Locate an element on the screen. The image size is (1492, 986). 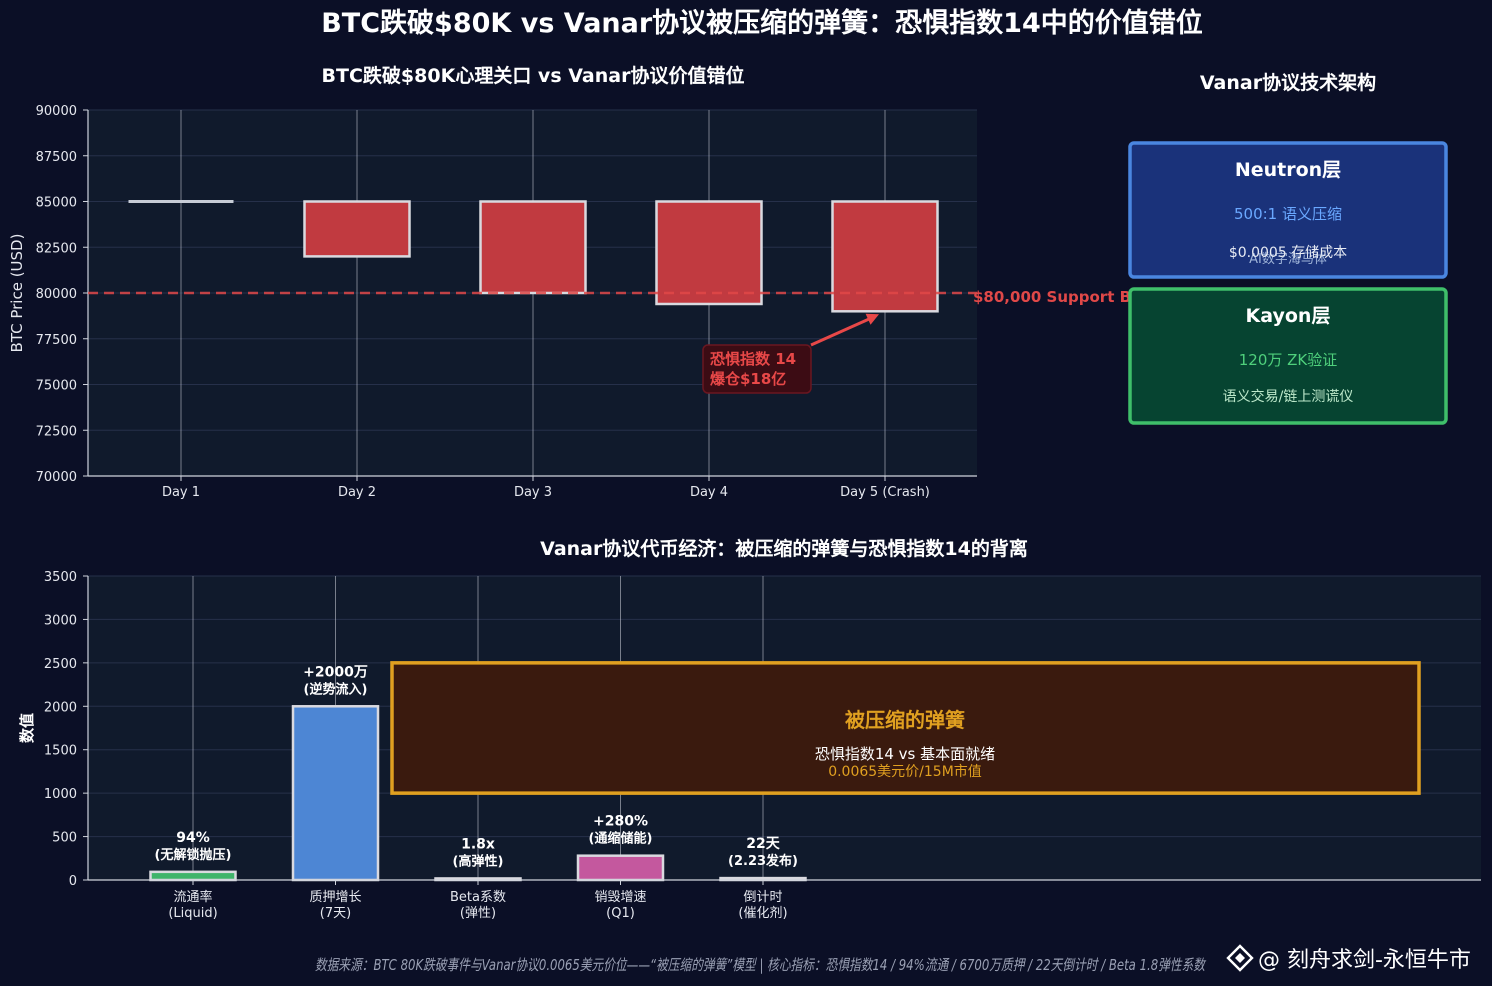
tok-x-tick-label: 流通率 is located at coordinates (192, 897).